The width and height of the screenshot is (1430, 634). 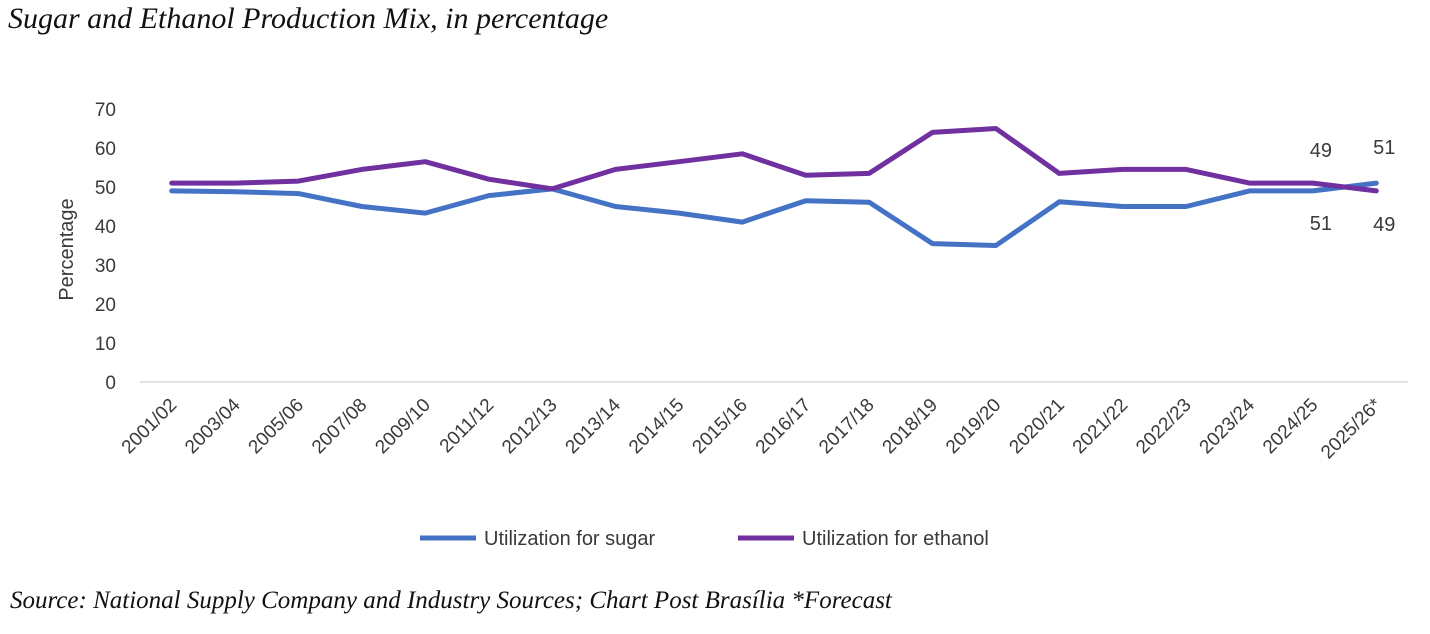 What do you see at coordinates (1351, 428) in the screenshot?
I see `x-tick-label: 2025/26*` at bounding box center [1351, 428].